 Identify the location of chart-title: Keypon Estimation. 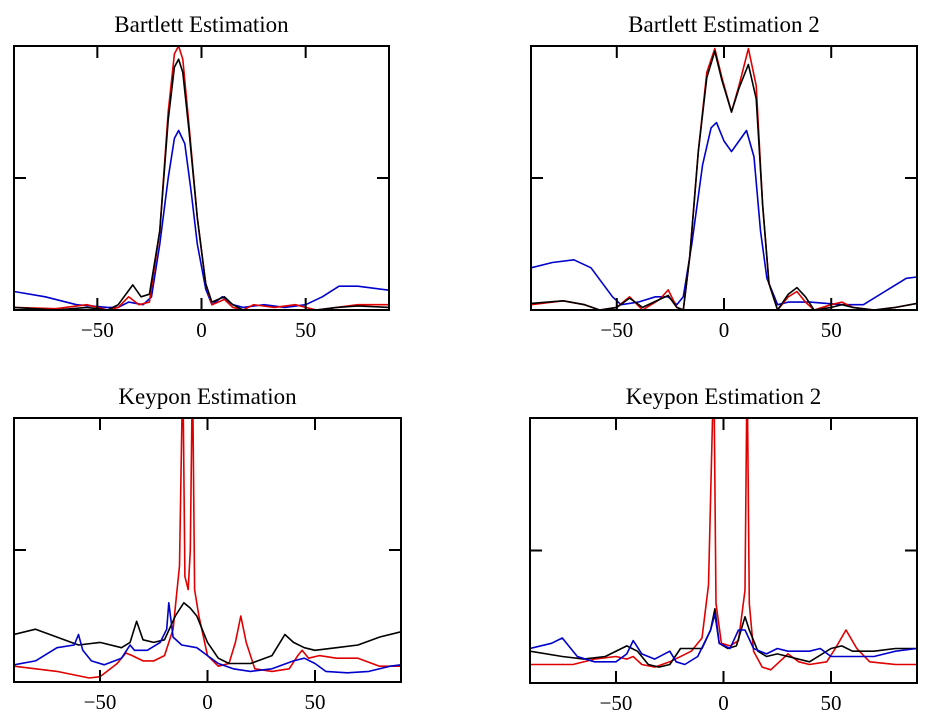
(207, 396).